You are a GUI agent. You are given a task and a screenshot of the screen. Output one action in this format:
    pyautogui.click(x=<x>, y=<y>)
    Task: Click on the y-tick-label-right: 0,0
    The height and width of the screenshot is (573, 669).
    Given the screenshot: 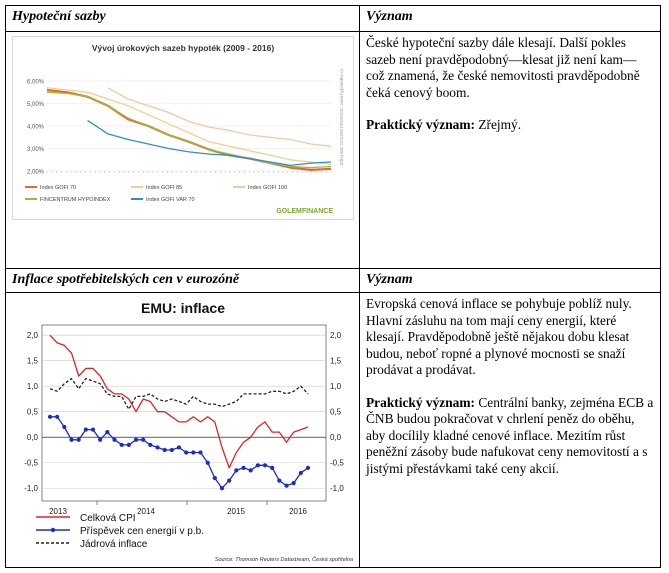 What is the action you would take?
    pyautogui.click(x=336, y=437)
    